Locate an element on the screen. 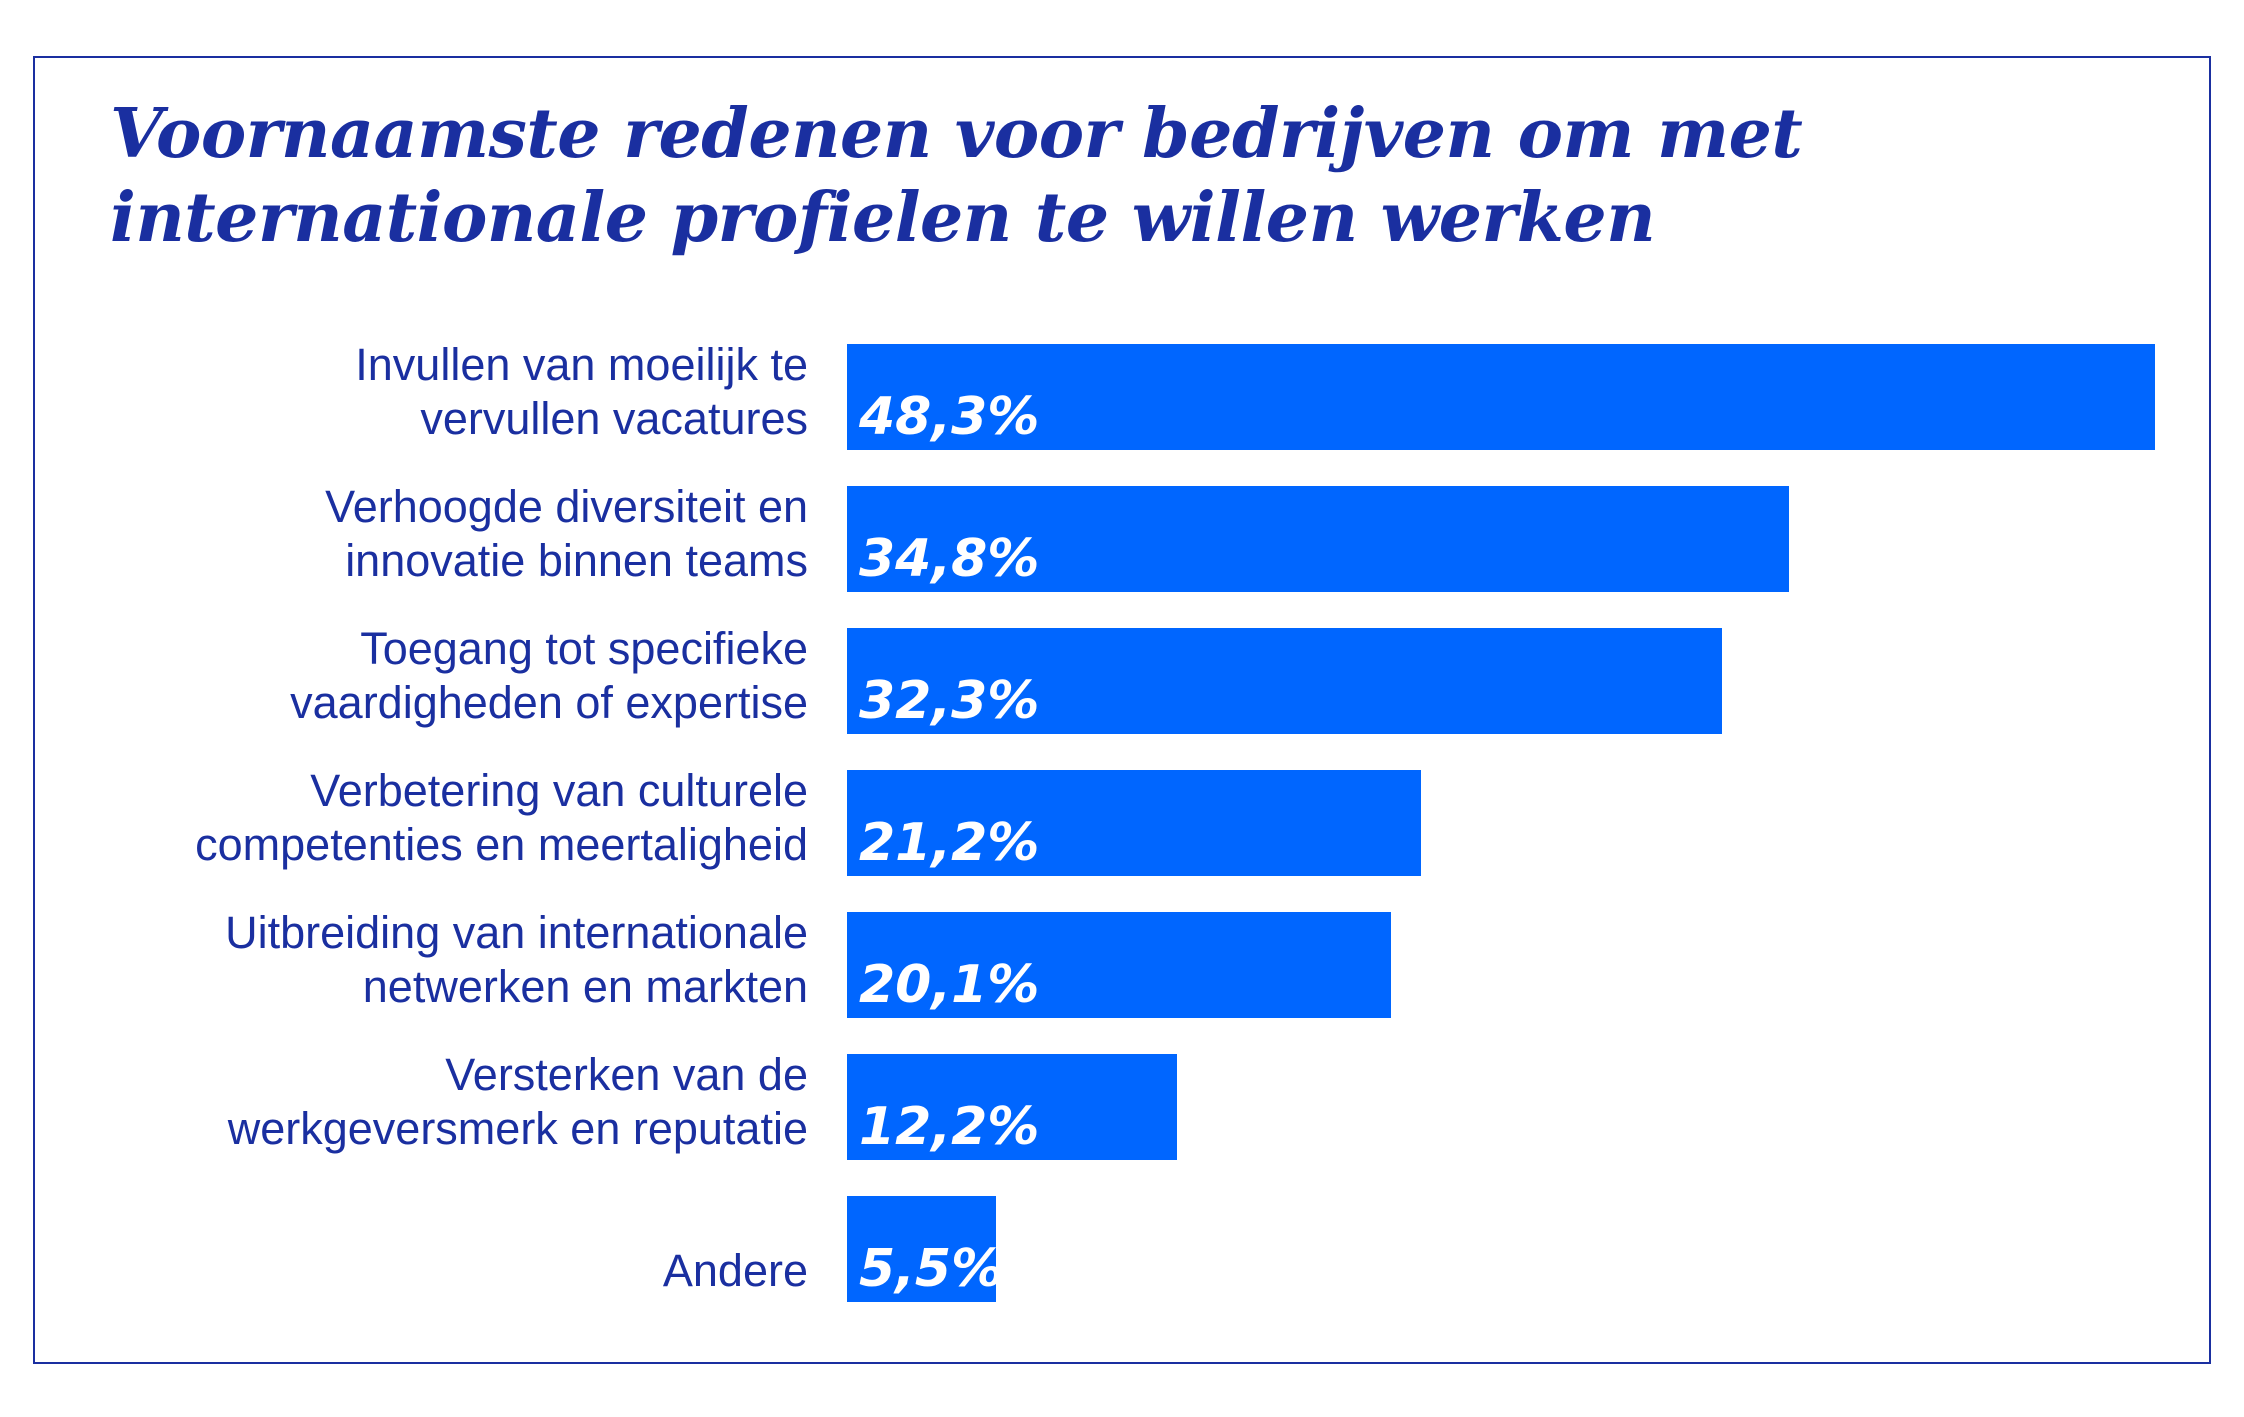 The height and width of the screenshot is (1417, 2244). value-label-6: 12,2% is located at coordinates (949, 1127).